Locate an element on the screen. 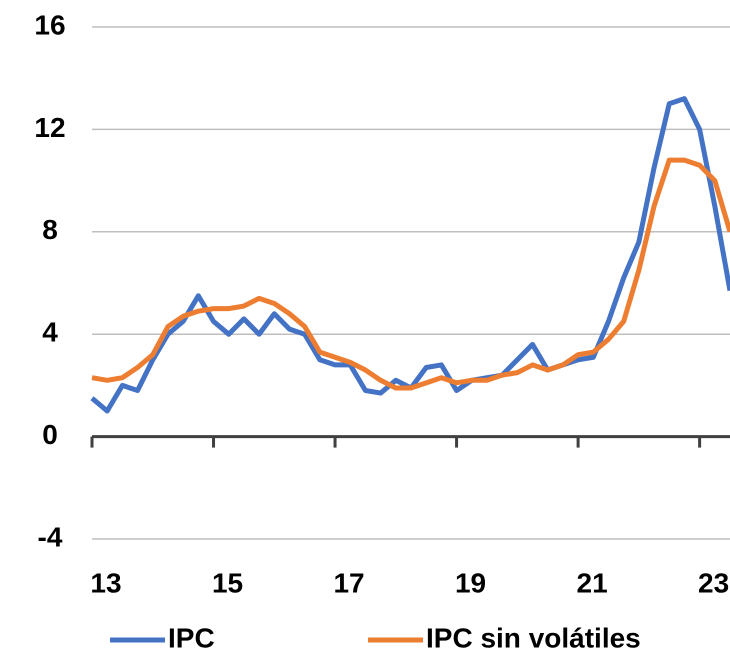 The width and height of the screenshot is (730, 660). x-tick-label: 15 is located at coordinates (227, 582).